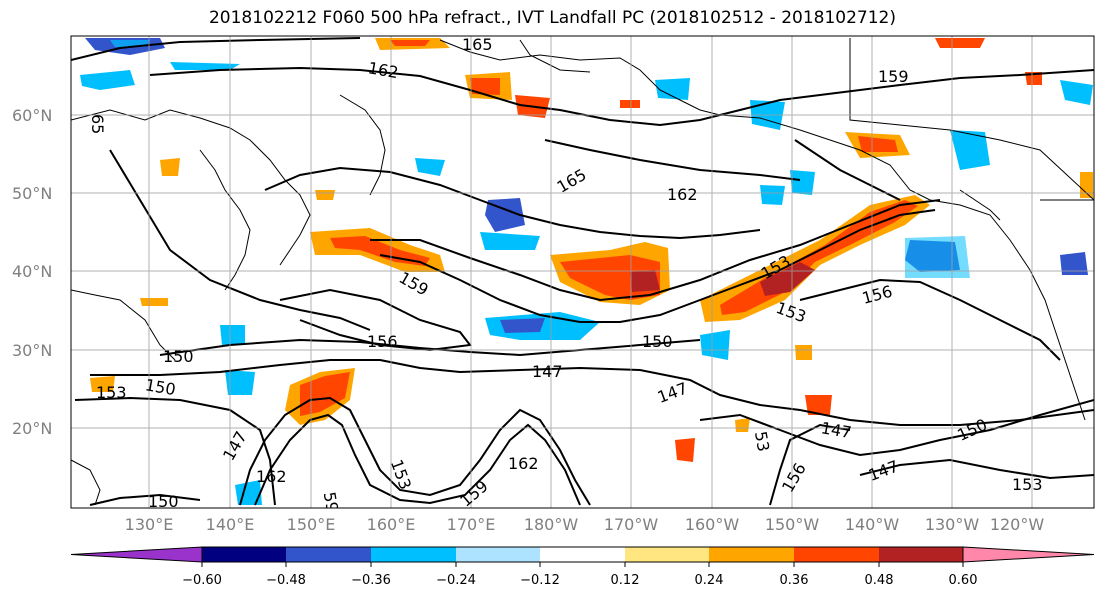 This screenshot has height=601, width=1105. I want to click on lat-label: 40°N, so click(32, 271).